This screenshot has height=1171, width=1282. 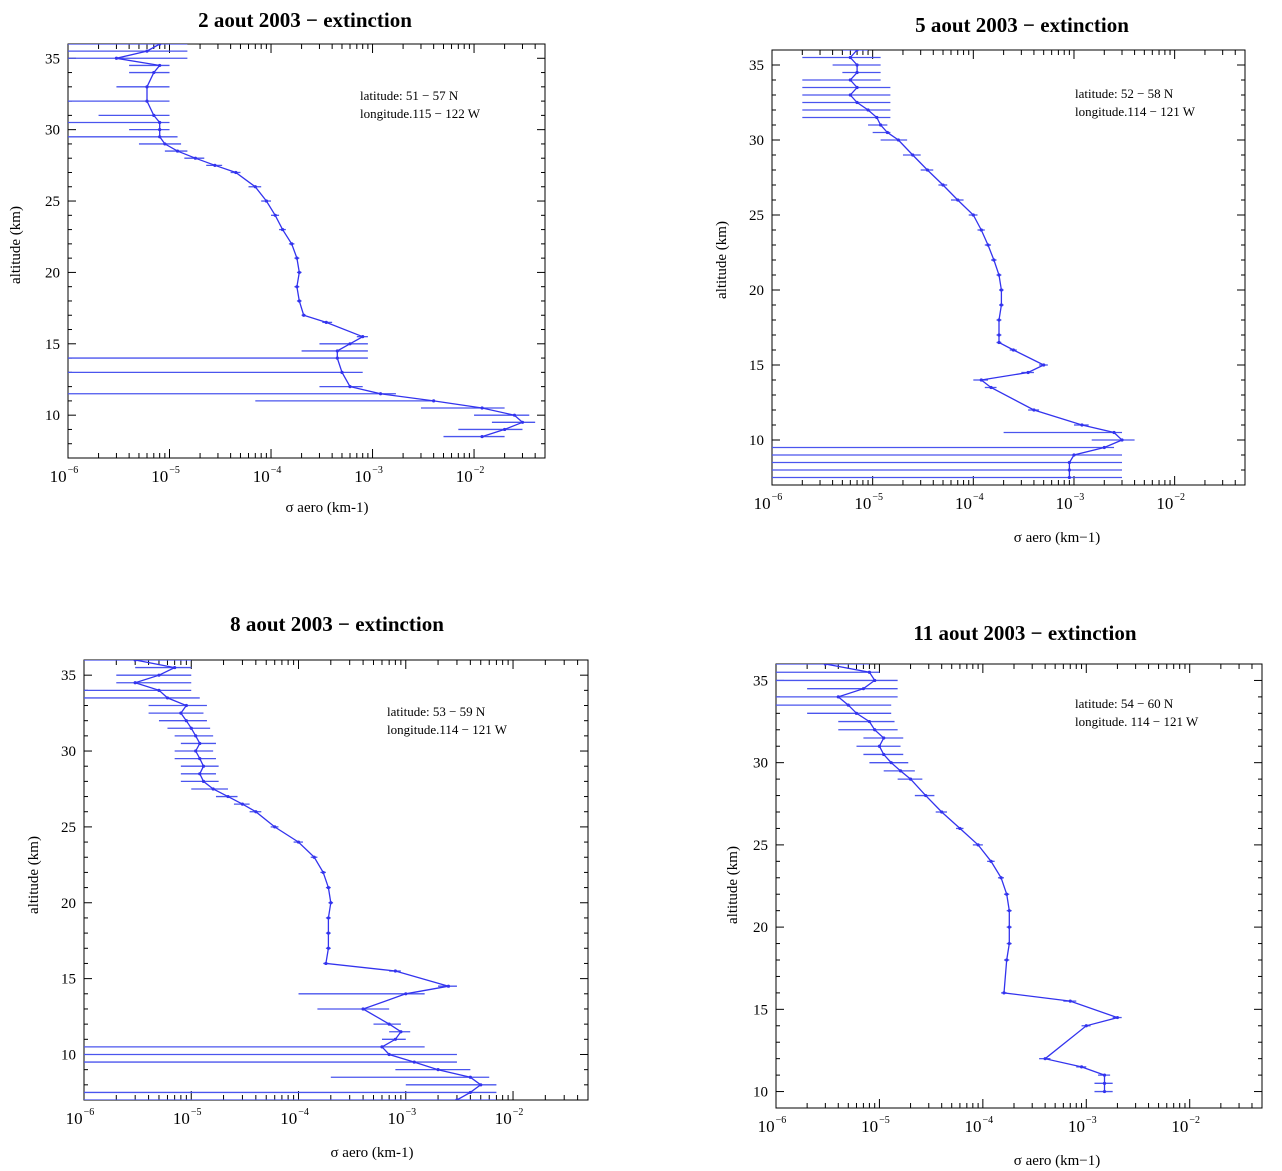 What do you see at coordinates (756, 291) in the screenshot?
I see `y-tick-label: 20` at bounding box center [756, 291].